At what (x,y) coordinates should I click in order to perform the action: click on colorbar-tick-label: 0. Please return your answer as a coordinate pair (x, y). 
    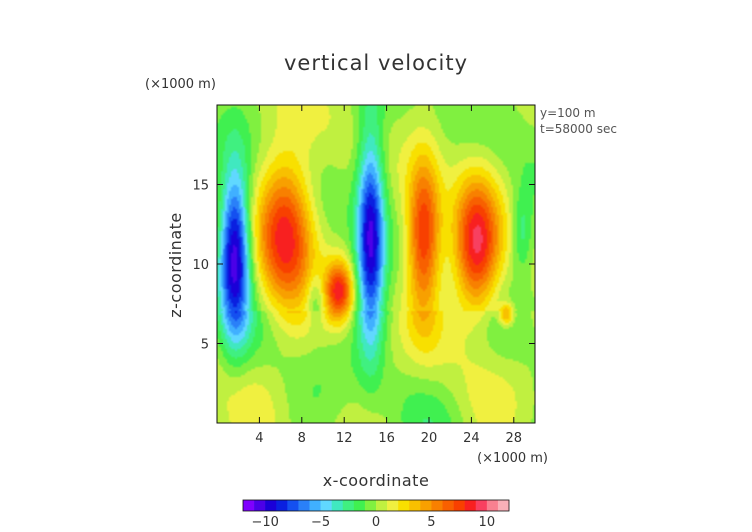
    Looking at the image, I should click on (376, 522).